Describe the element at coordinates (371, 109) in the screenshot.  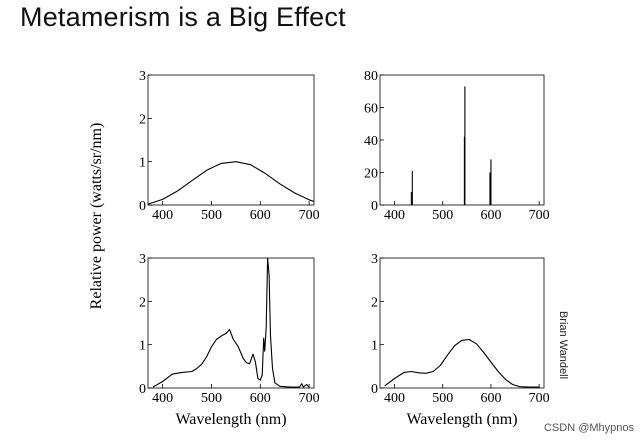
I see `y-tick-label: 60` at that location.